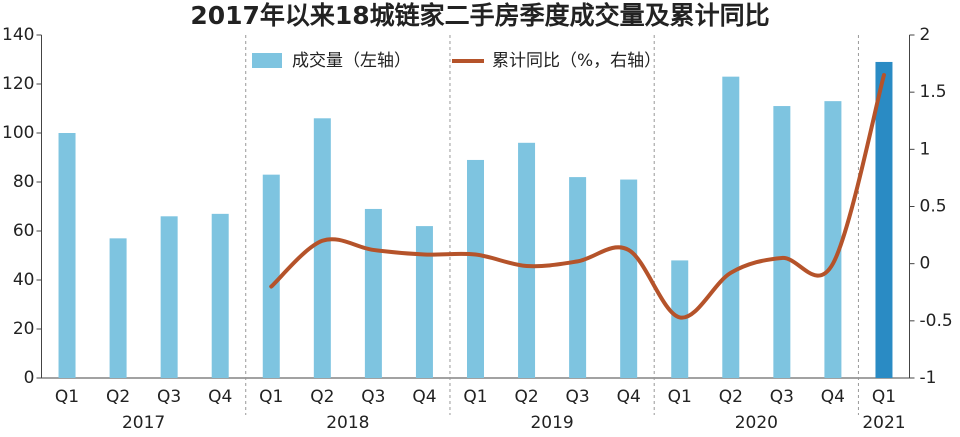 The image size is (960, 437). What do you see at coordinates (24, 280) in the screenshot?
I see `y-tick-label: 40` at bounding box center [24, 280].